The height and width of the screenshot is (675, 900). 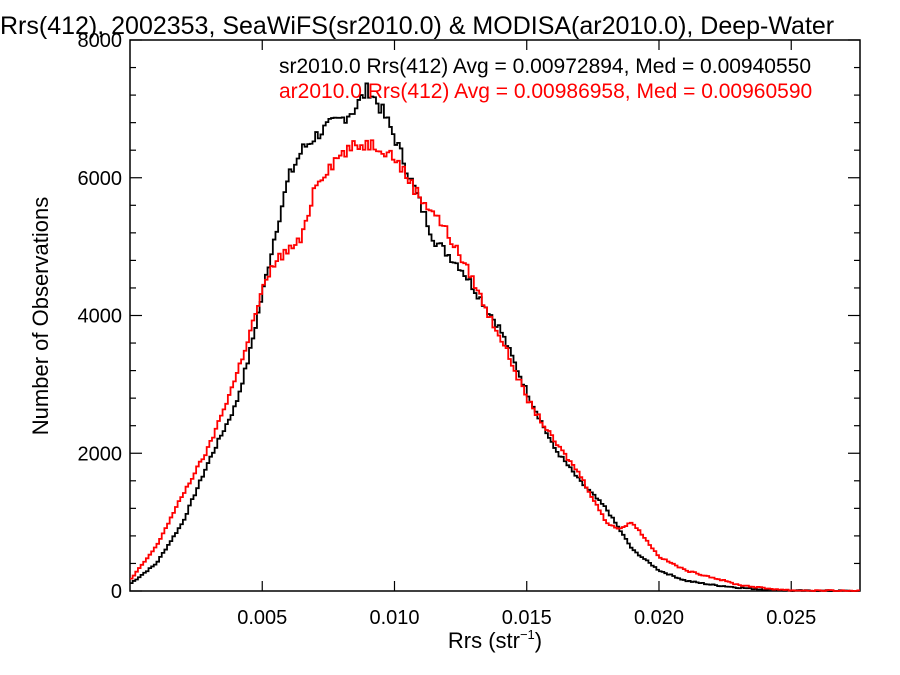 I want to click on x-tick-label: 0.005, so click(x=262, y=618).